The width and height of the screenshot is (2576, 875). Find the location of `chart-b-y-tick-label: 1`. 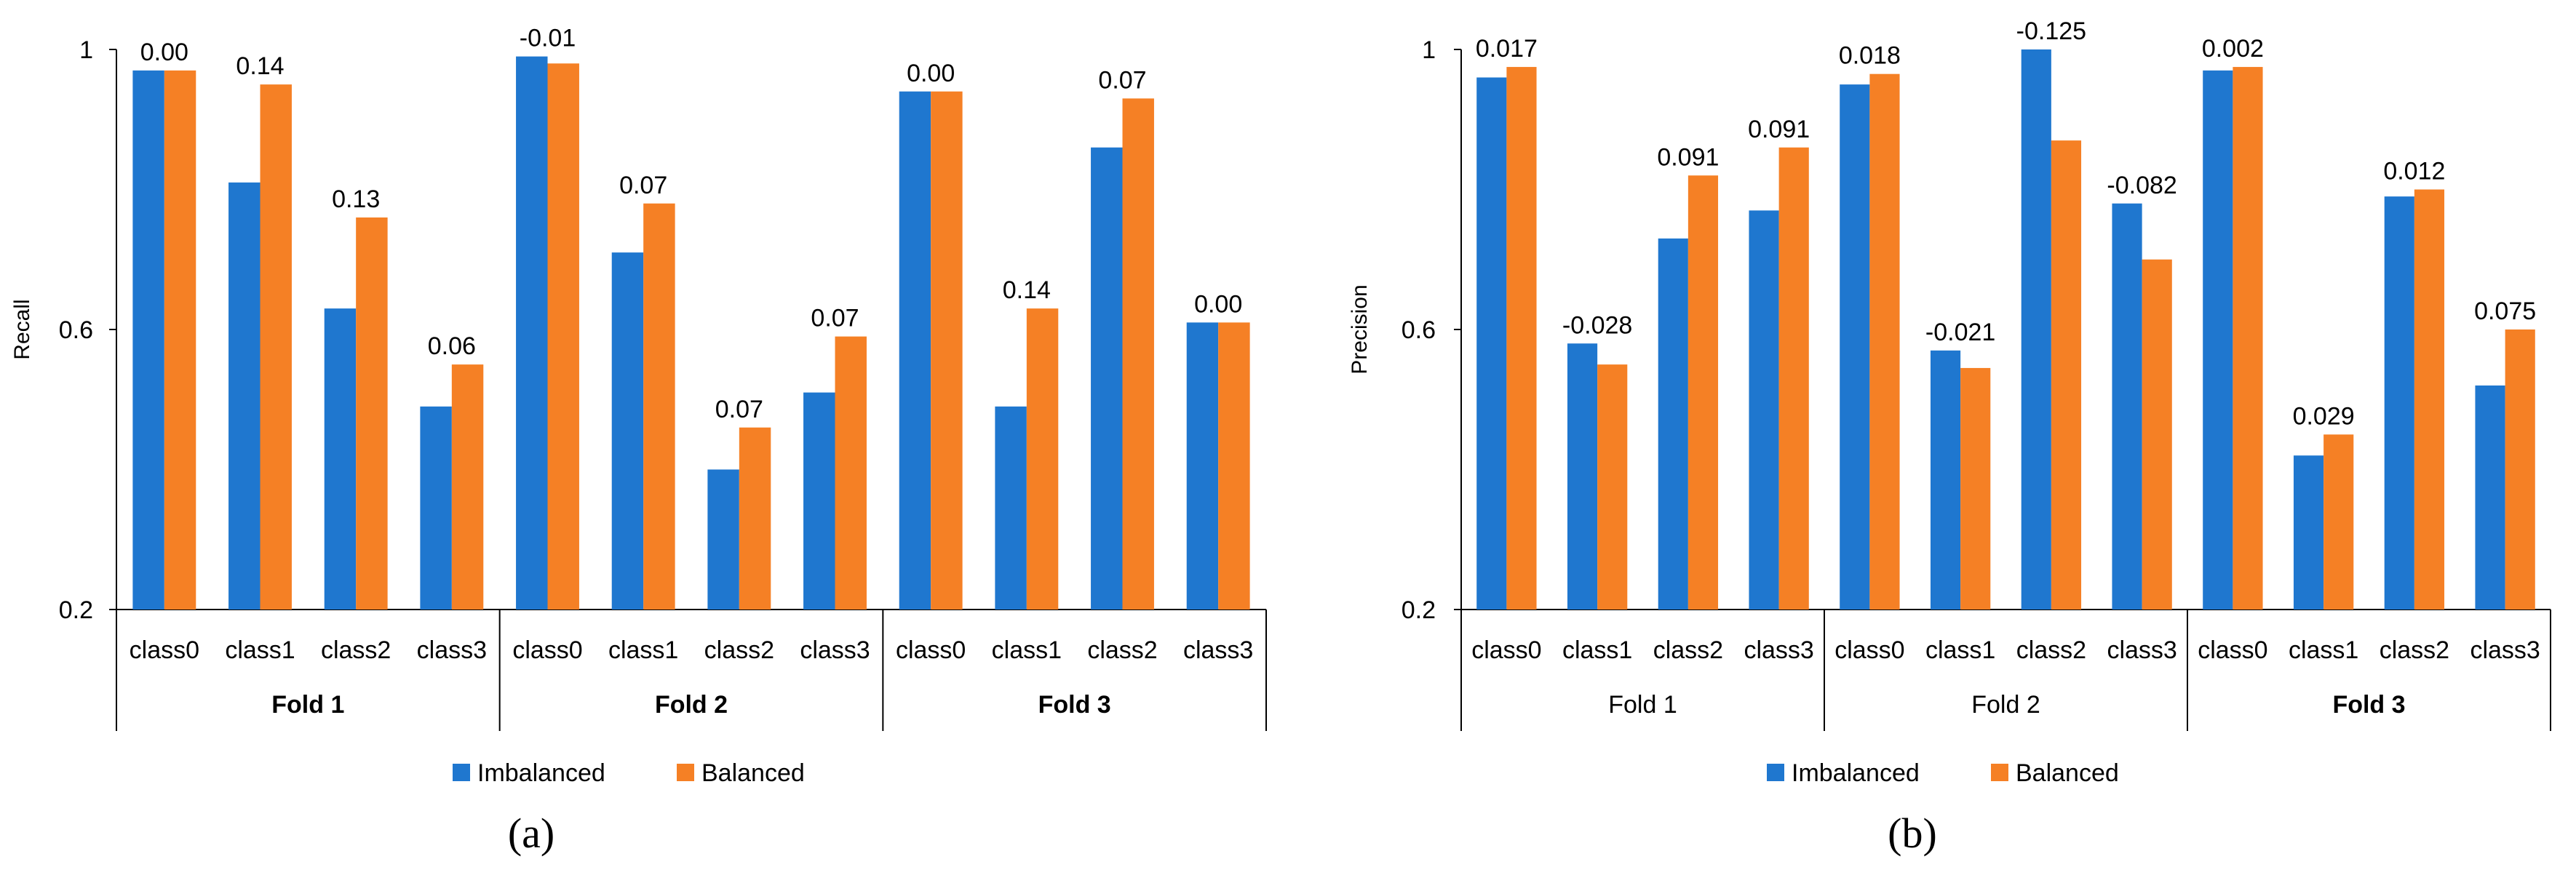

chart-b-y-tick-label: 1 is located at coordinates (1429, 50).